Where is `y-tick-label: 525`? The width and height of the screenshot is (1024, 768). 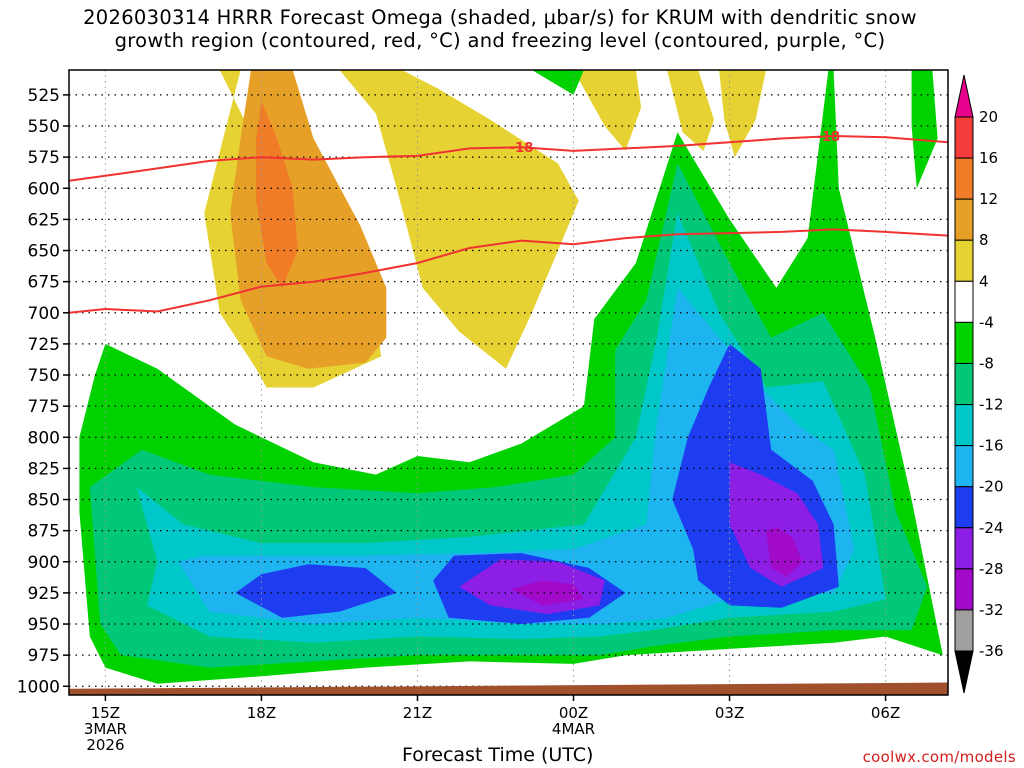 y-tick-label: 525 is located at coordinates (44, 96).